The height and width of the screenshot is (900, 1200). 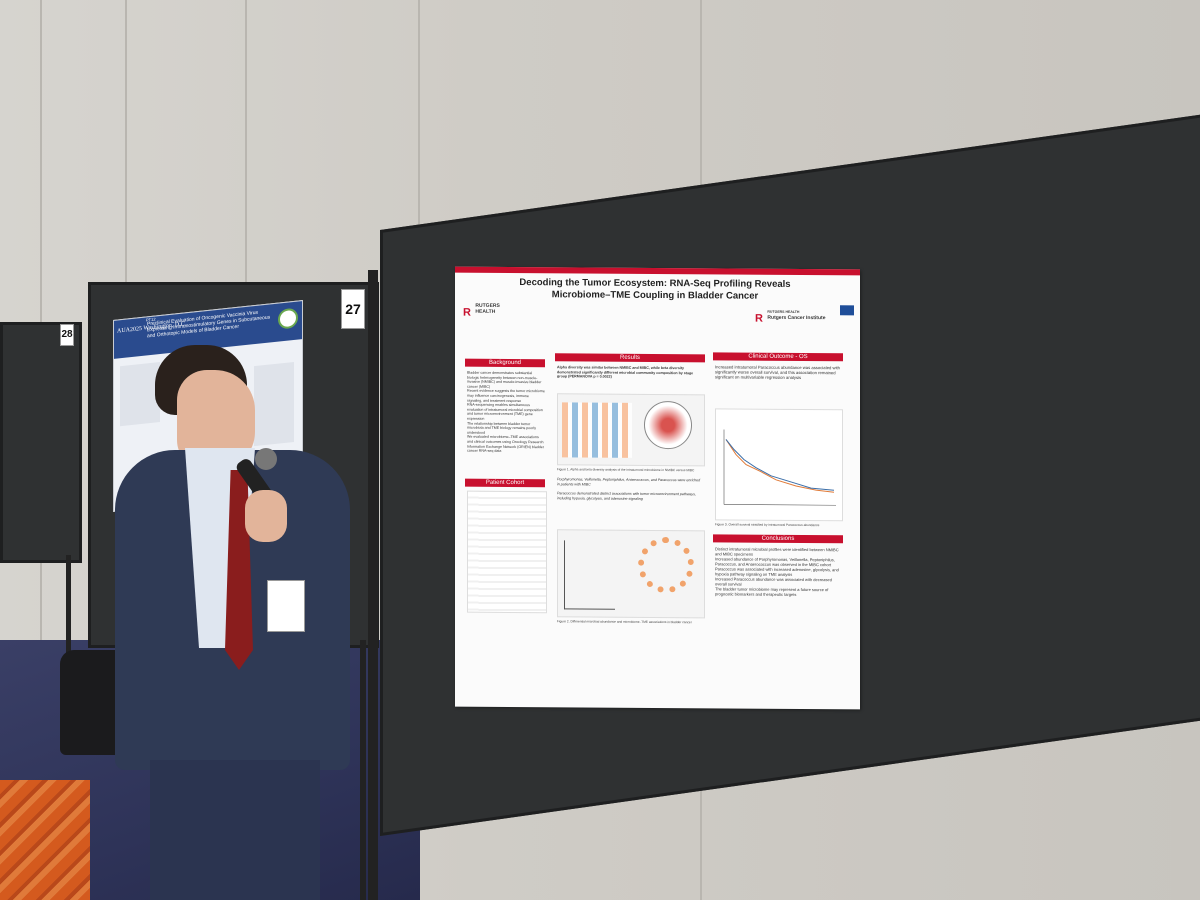 I want to click on patient-cohort-header: Patient Cohort, so click(x=505, y=483).